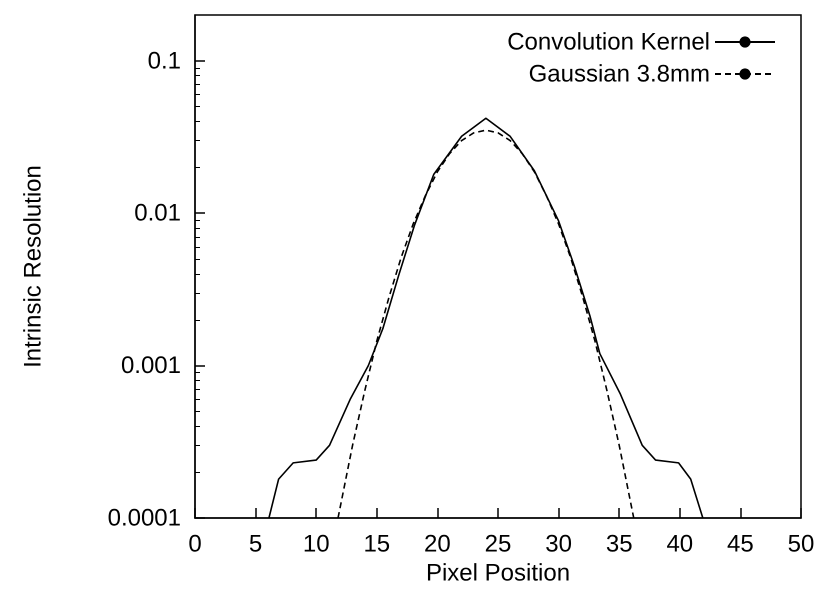  What do you see at coordinates (255, 544) in the screenshot?
I see `x-tick-label: 5` at bounding box center [255, 544].